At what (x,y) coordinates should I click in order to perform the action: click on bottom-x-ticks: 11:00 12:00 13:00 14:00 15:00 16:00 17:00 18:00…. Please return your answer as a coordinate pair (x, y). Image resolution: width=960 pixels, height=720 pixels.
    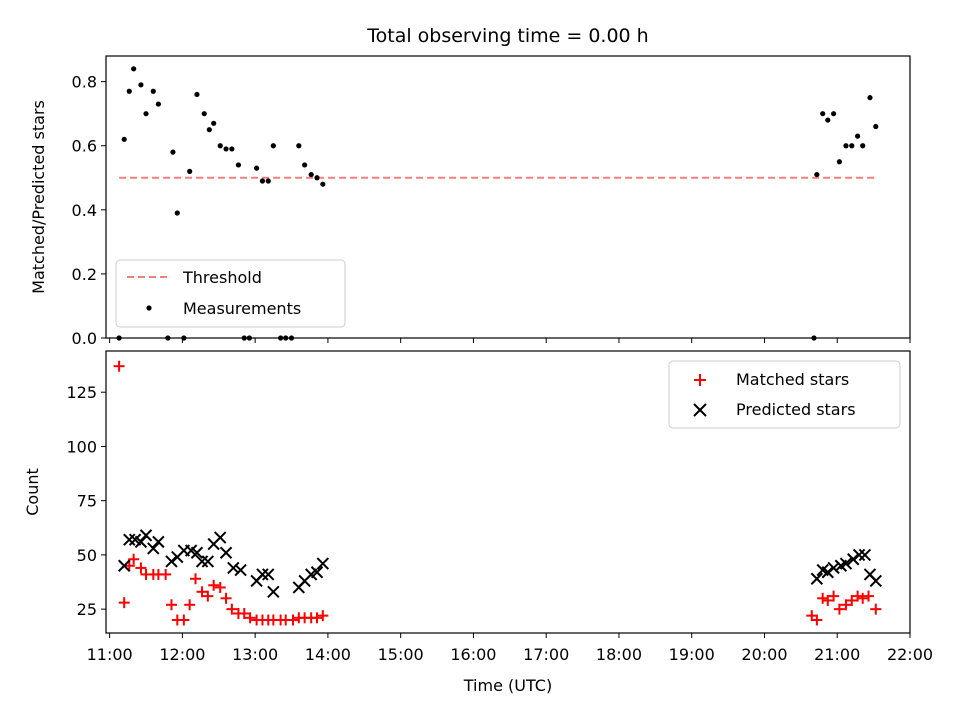
    Looking at the image, I should click on (510, 648).